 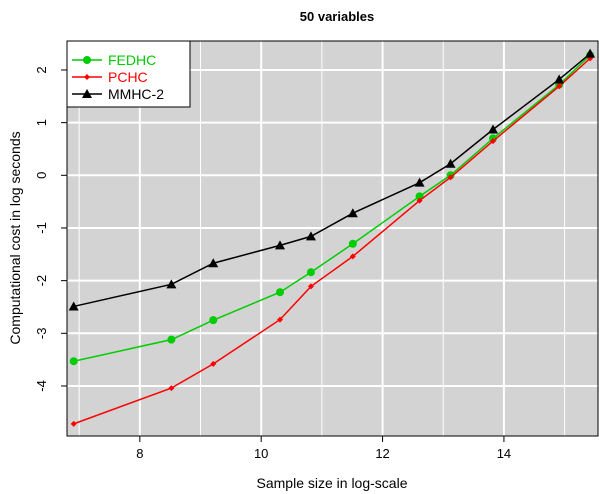 I want to click on y-tick-label: 2, so click(x=41, y=69).